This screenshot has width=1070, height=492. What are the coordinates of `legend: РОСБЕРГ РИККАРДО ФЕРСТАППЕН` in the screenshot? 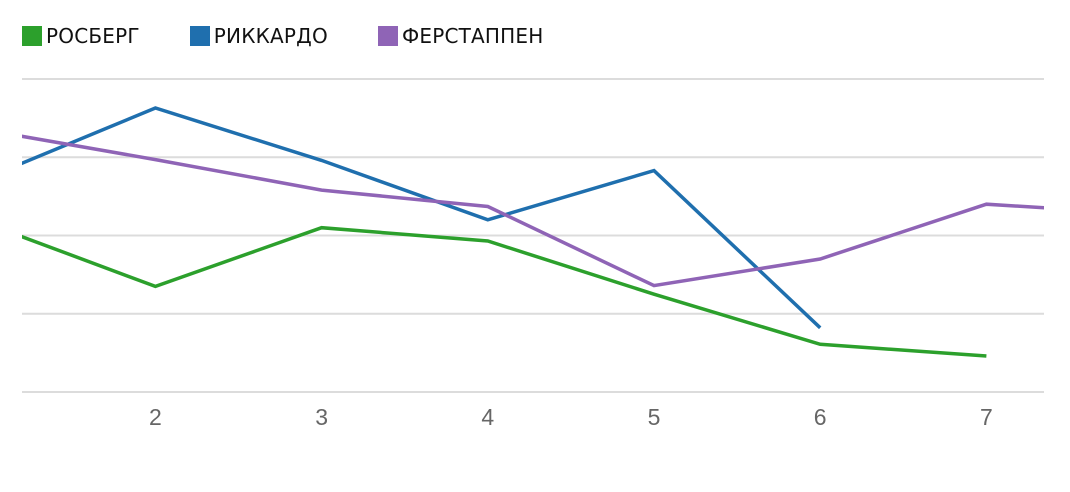 It's located at (307, 36).